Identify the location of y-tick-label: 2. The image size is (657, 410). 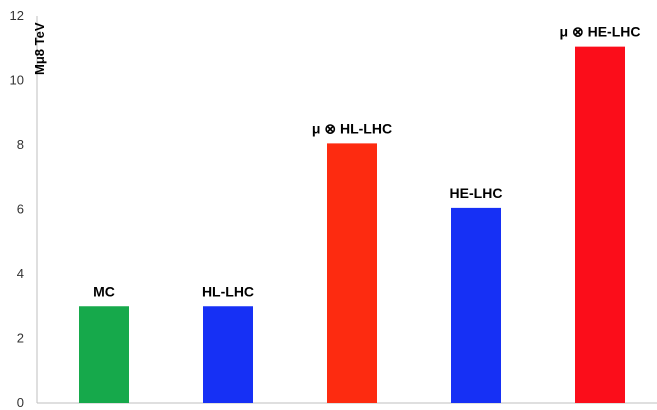
(20, 338).